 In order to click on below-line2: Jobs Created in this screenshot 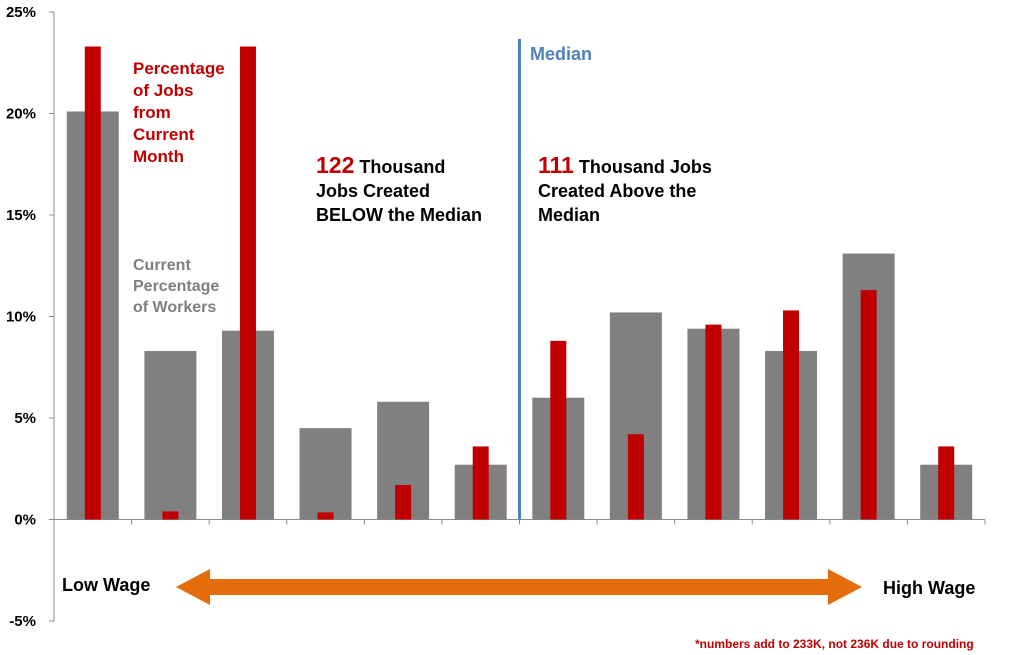, I will do `click(373, 191)`.